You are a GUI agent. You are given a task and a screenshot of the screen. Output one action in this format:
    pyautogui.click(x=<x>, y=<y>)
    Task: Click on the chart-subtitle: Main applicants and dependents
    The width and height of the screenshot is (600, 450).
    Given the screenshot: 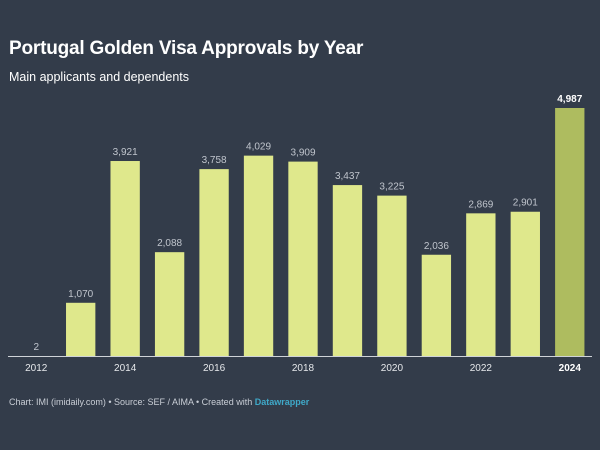 What is the action you would take?
    pyautogui.click(x=99, y=77)
    